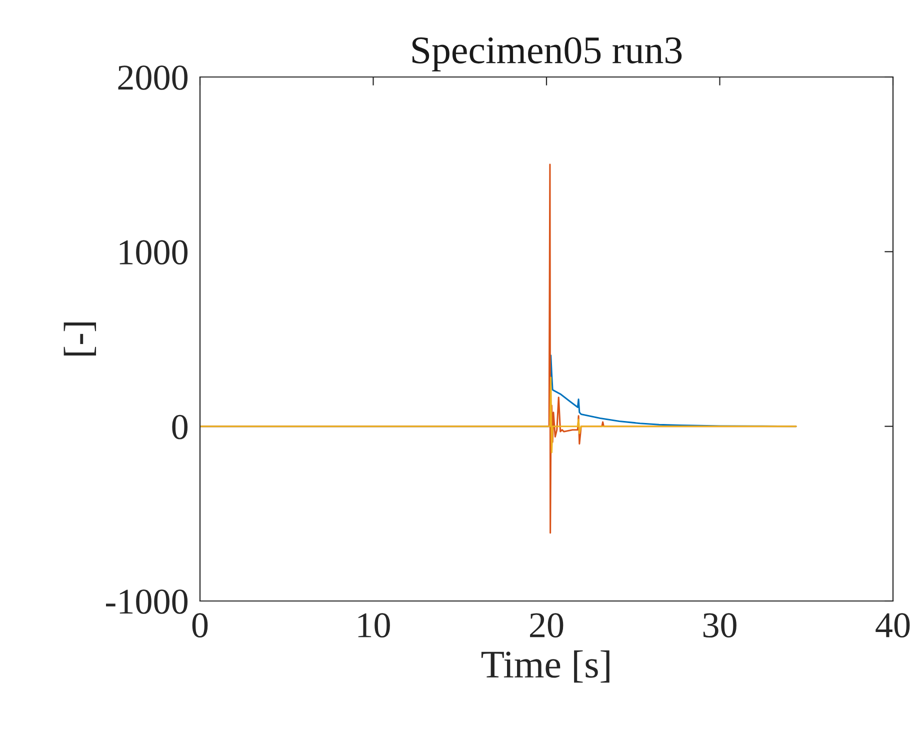 The image size is (922, 731). Describe the element at coordinates (719, 625) in the screenshot. I see `x-tick-label: 30` at that location.